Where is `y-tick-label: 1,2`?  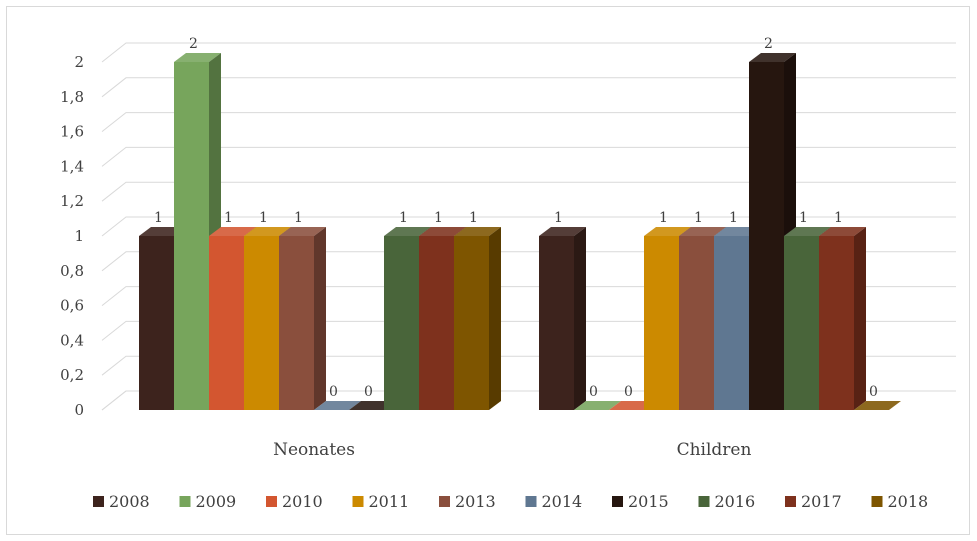 y-tick-label: 1,2 is located at coordinates (72, 201).